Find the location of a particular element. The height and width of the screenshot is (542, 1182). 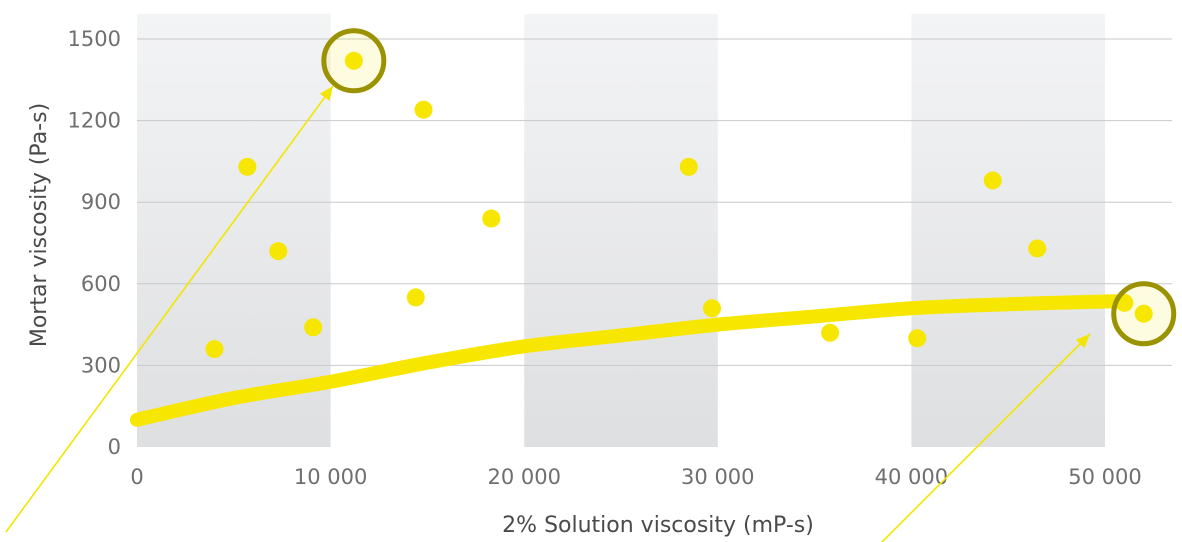

x-tick-label: 50 000 is located at coordinates (1104, 477).